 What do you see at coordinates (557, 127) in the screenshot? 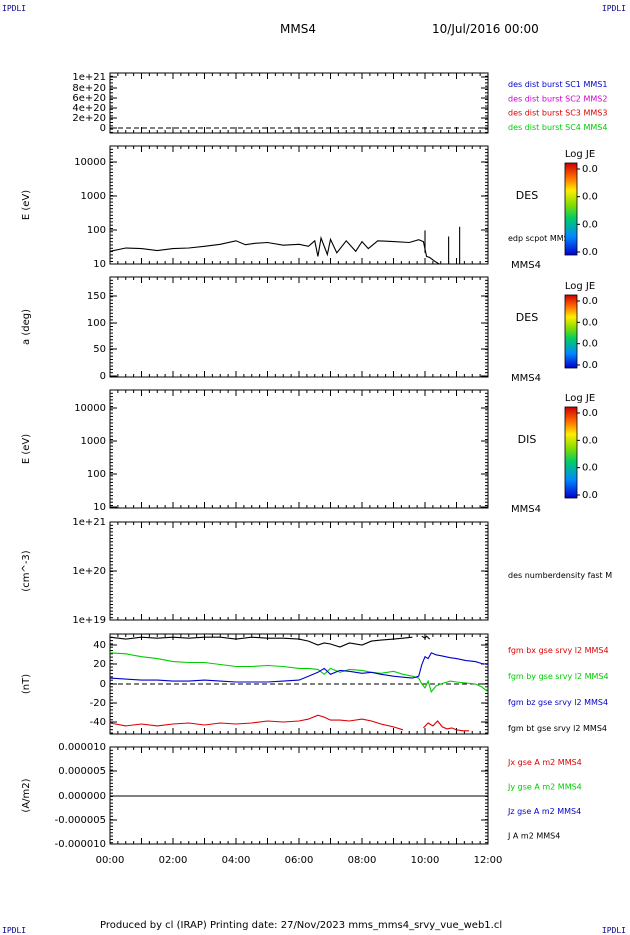
I see `legend-entry: des dist burst SC4 MMS4` at bounding box center [557, 127].